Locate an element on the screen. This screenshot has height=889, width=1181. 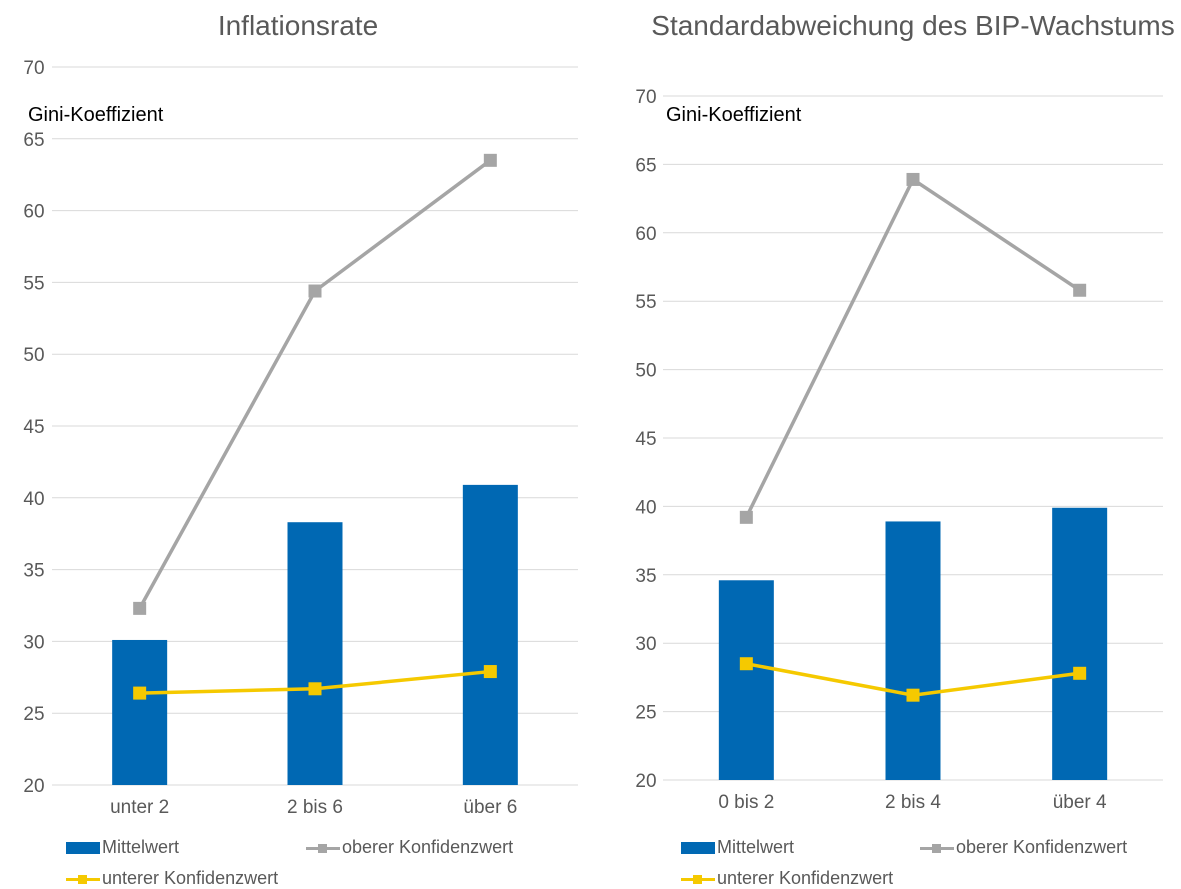
chart-title: Inflationsrate is located at coordinates (298, 25).